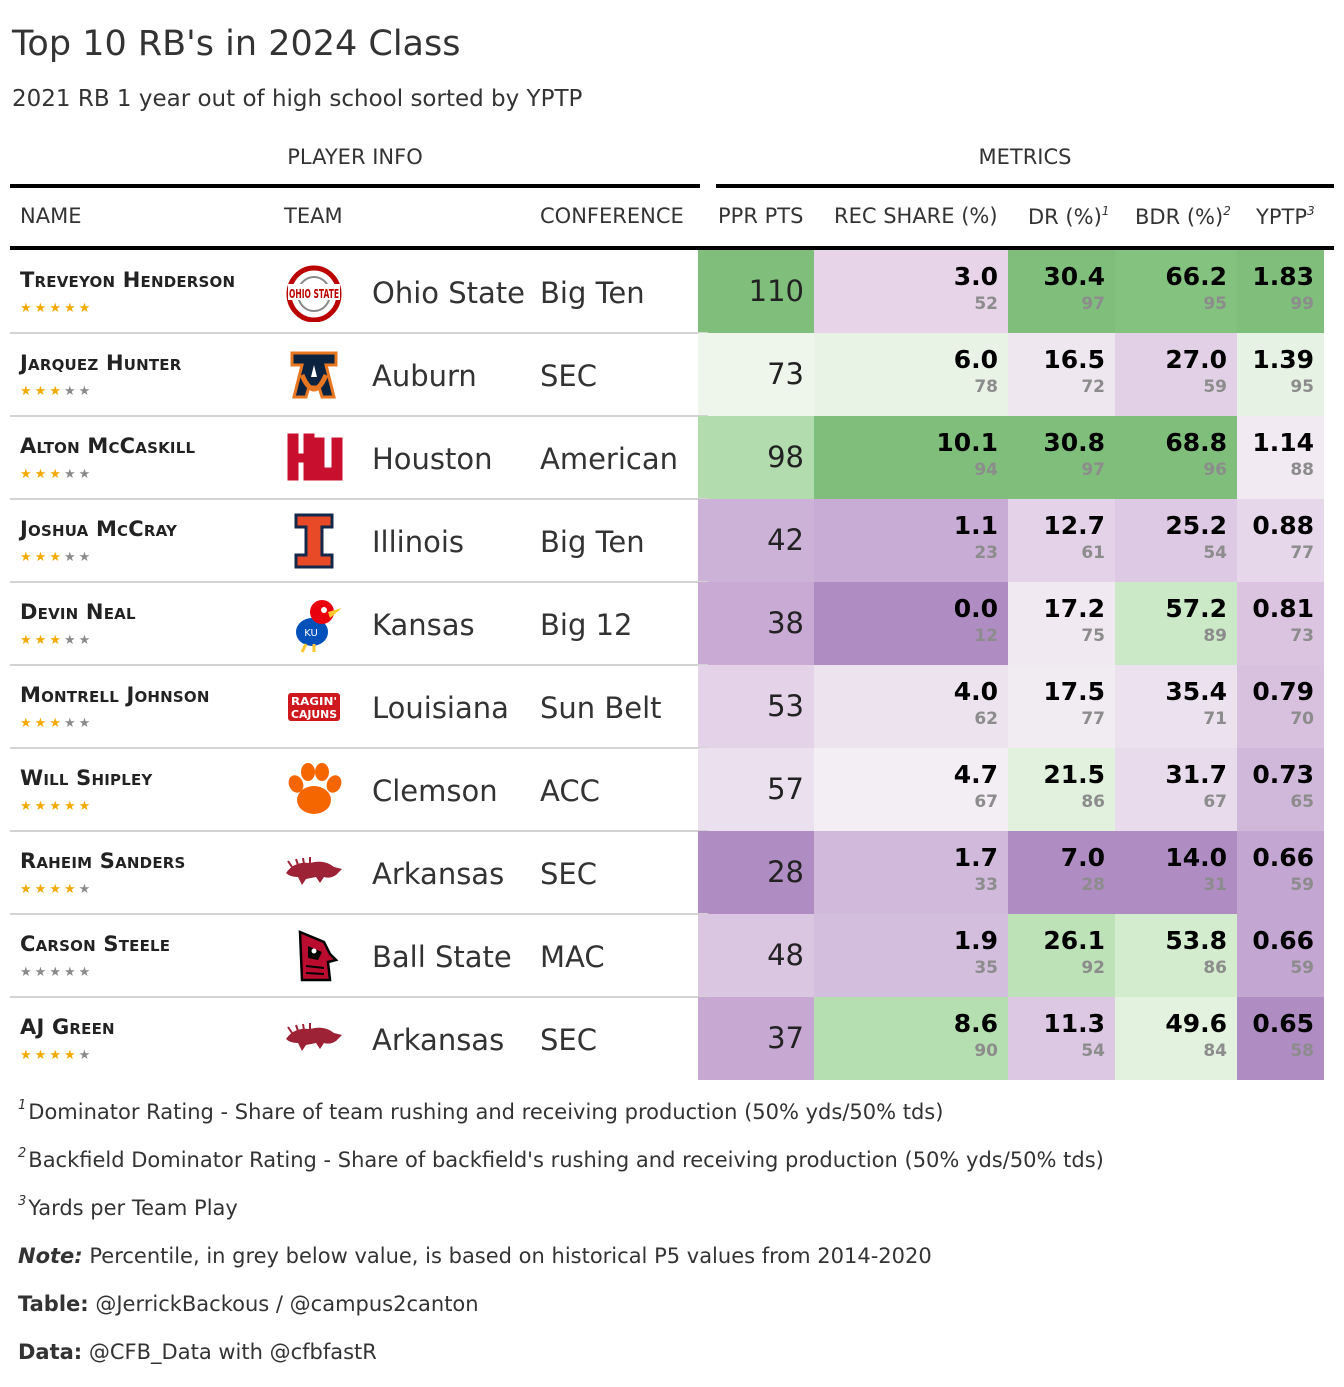 Image resolution: width=1344 pixels, height=1387 pixels. What do you see at coordinates (1215, 553) in the screenshot?
I see `bdr-percentile: 54` at bounding box center [1215, 553].